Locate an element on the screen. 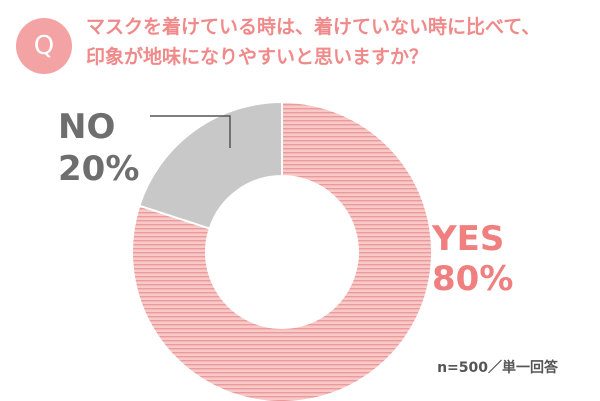  question-line-1: マスクを着けている時は、着けていない時に比べて、 is located at coordinates (313, 27).